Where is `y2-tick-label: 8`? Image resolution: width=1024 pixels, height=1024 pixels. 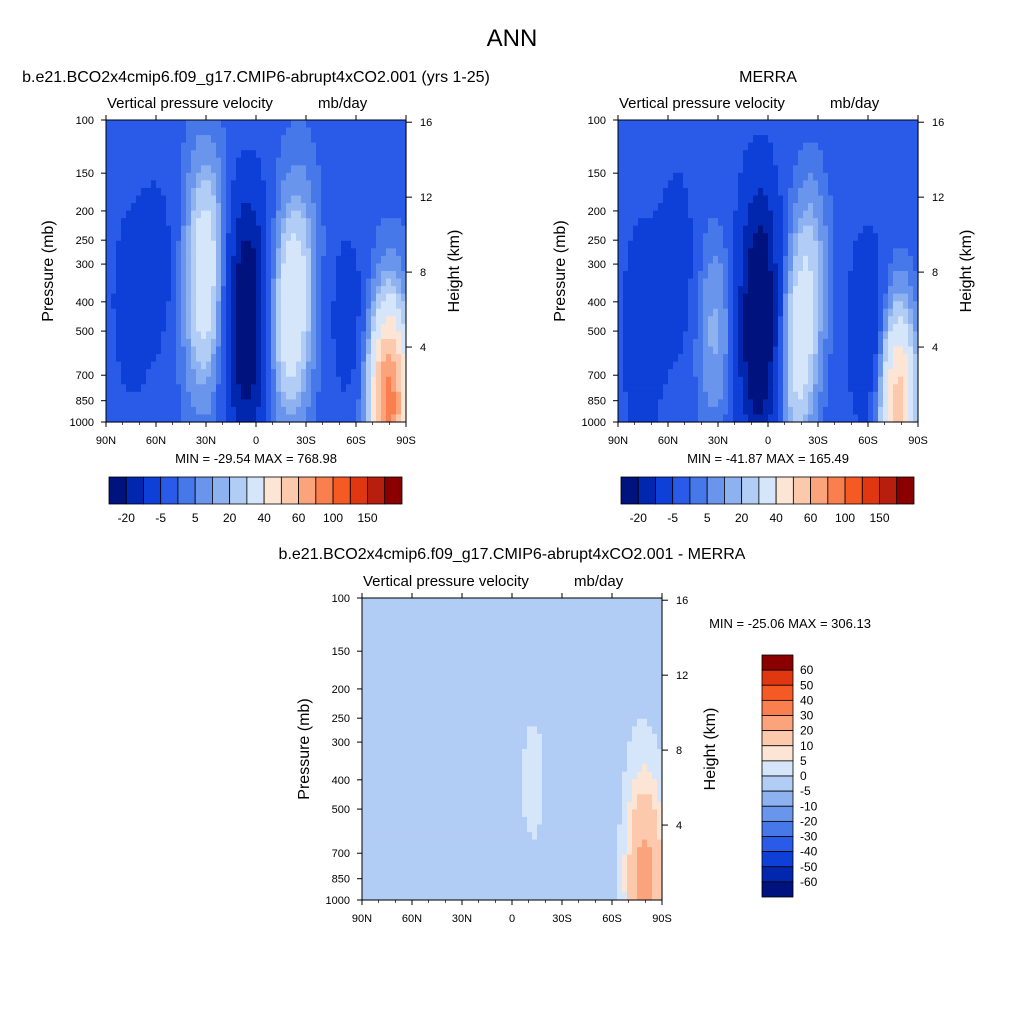 y2-tick-label: 8 is located at coordinates (935, 273).